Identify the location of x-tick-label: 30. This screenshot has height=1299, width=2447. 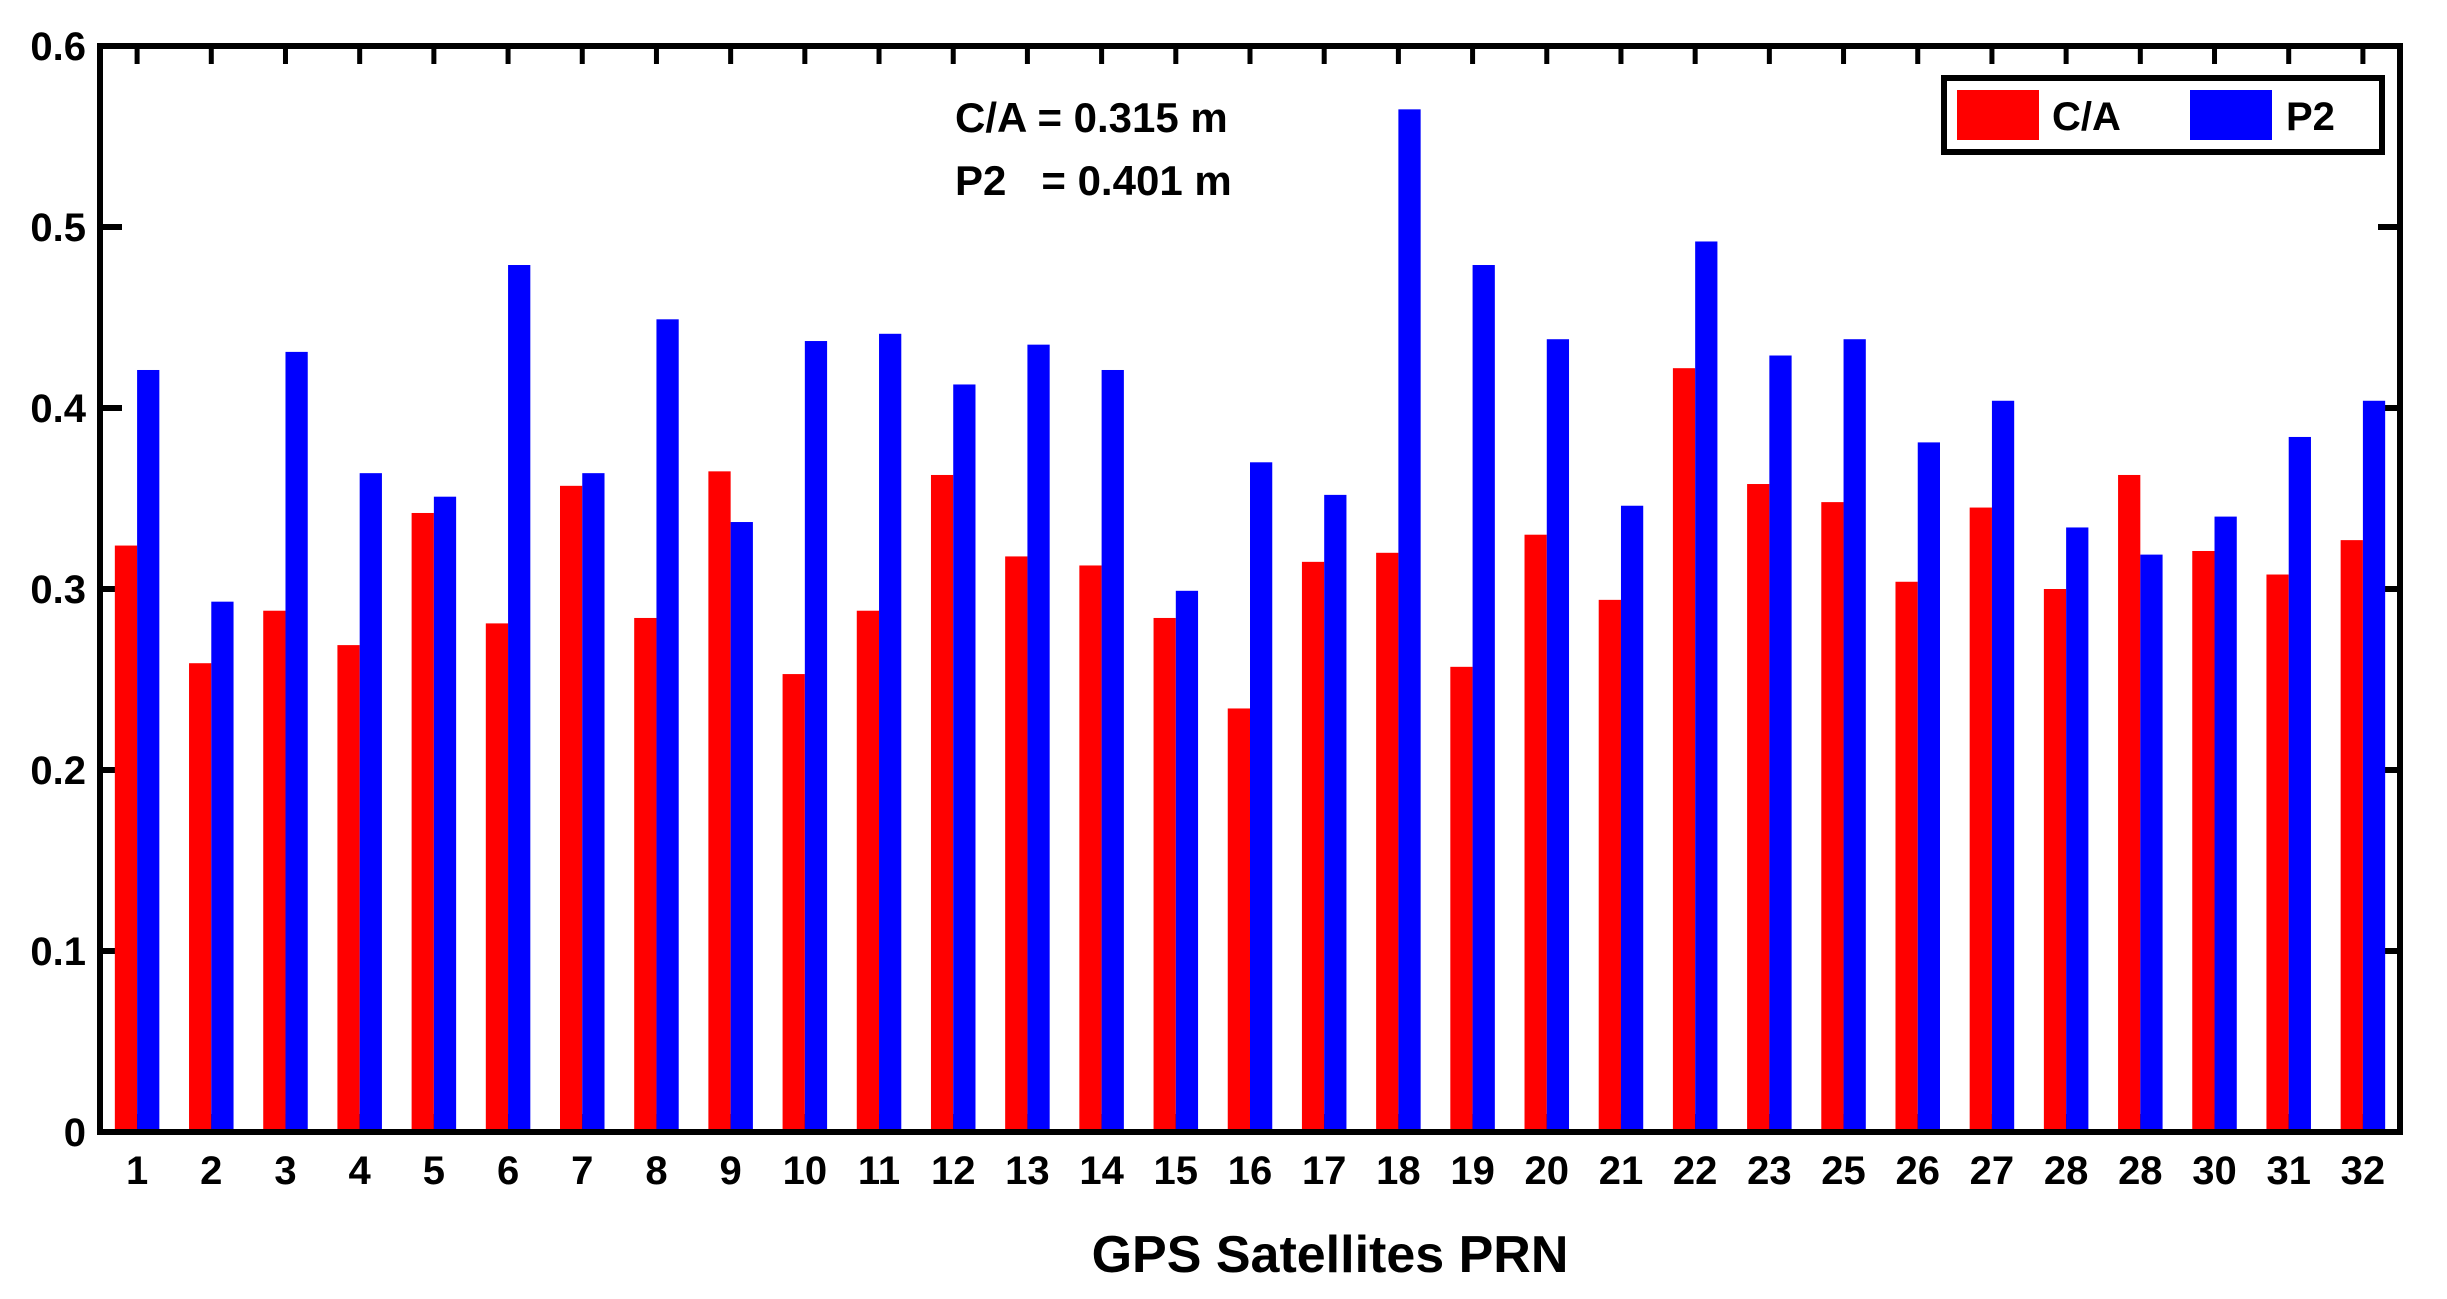
(2214, 1171).